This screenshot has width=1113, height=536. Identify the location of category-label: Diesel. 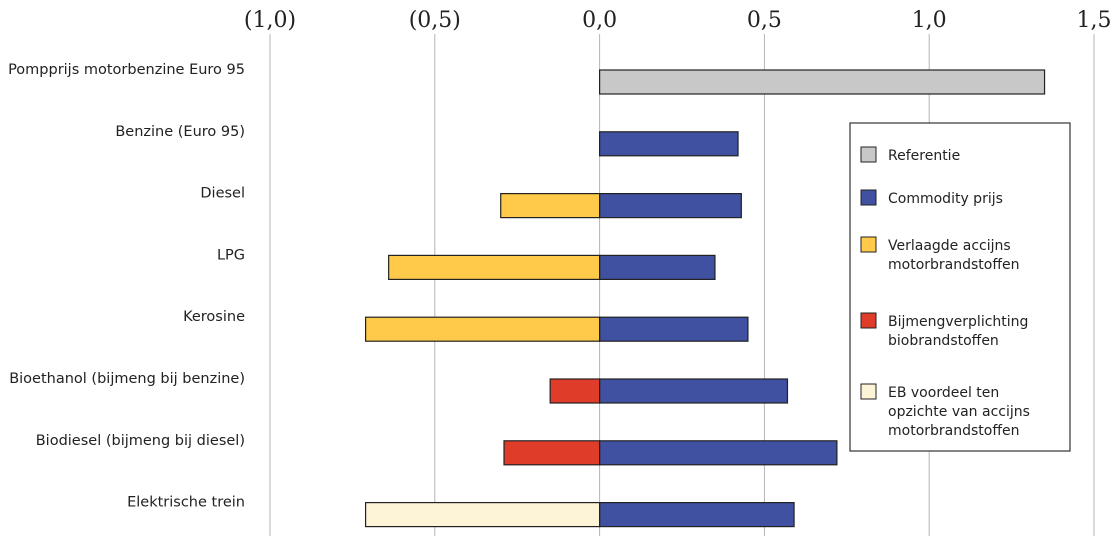
(222, 194).